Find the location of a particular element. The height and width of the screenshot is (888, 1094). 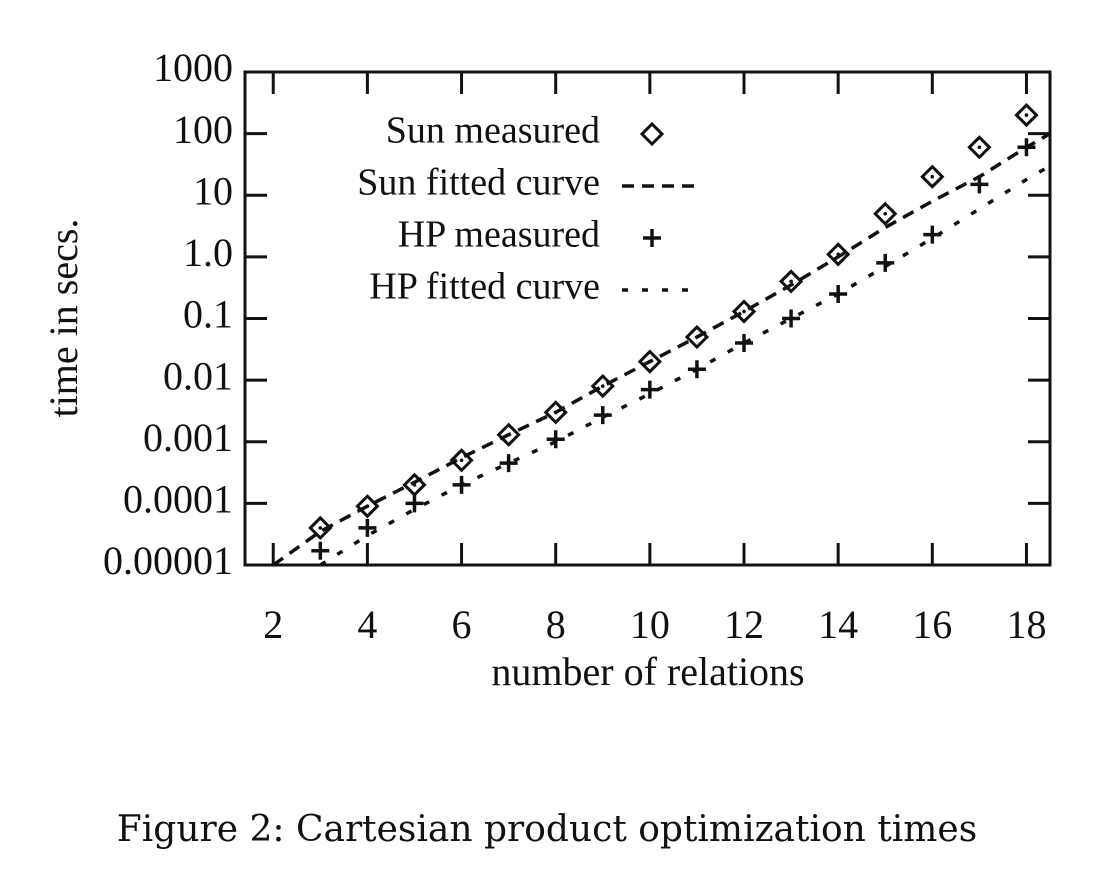

x-axis-label: number of relations is located at coordinates (647, 671).